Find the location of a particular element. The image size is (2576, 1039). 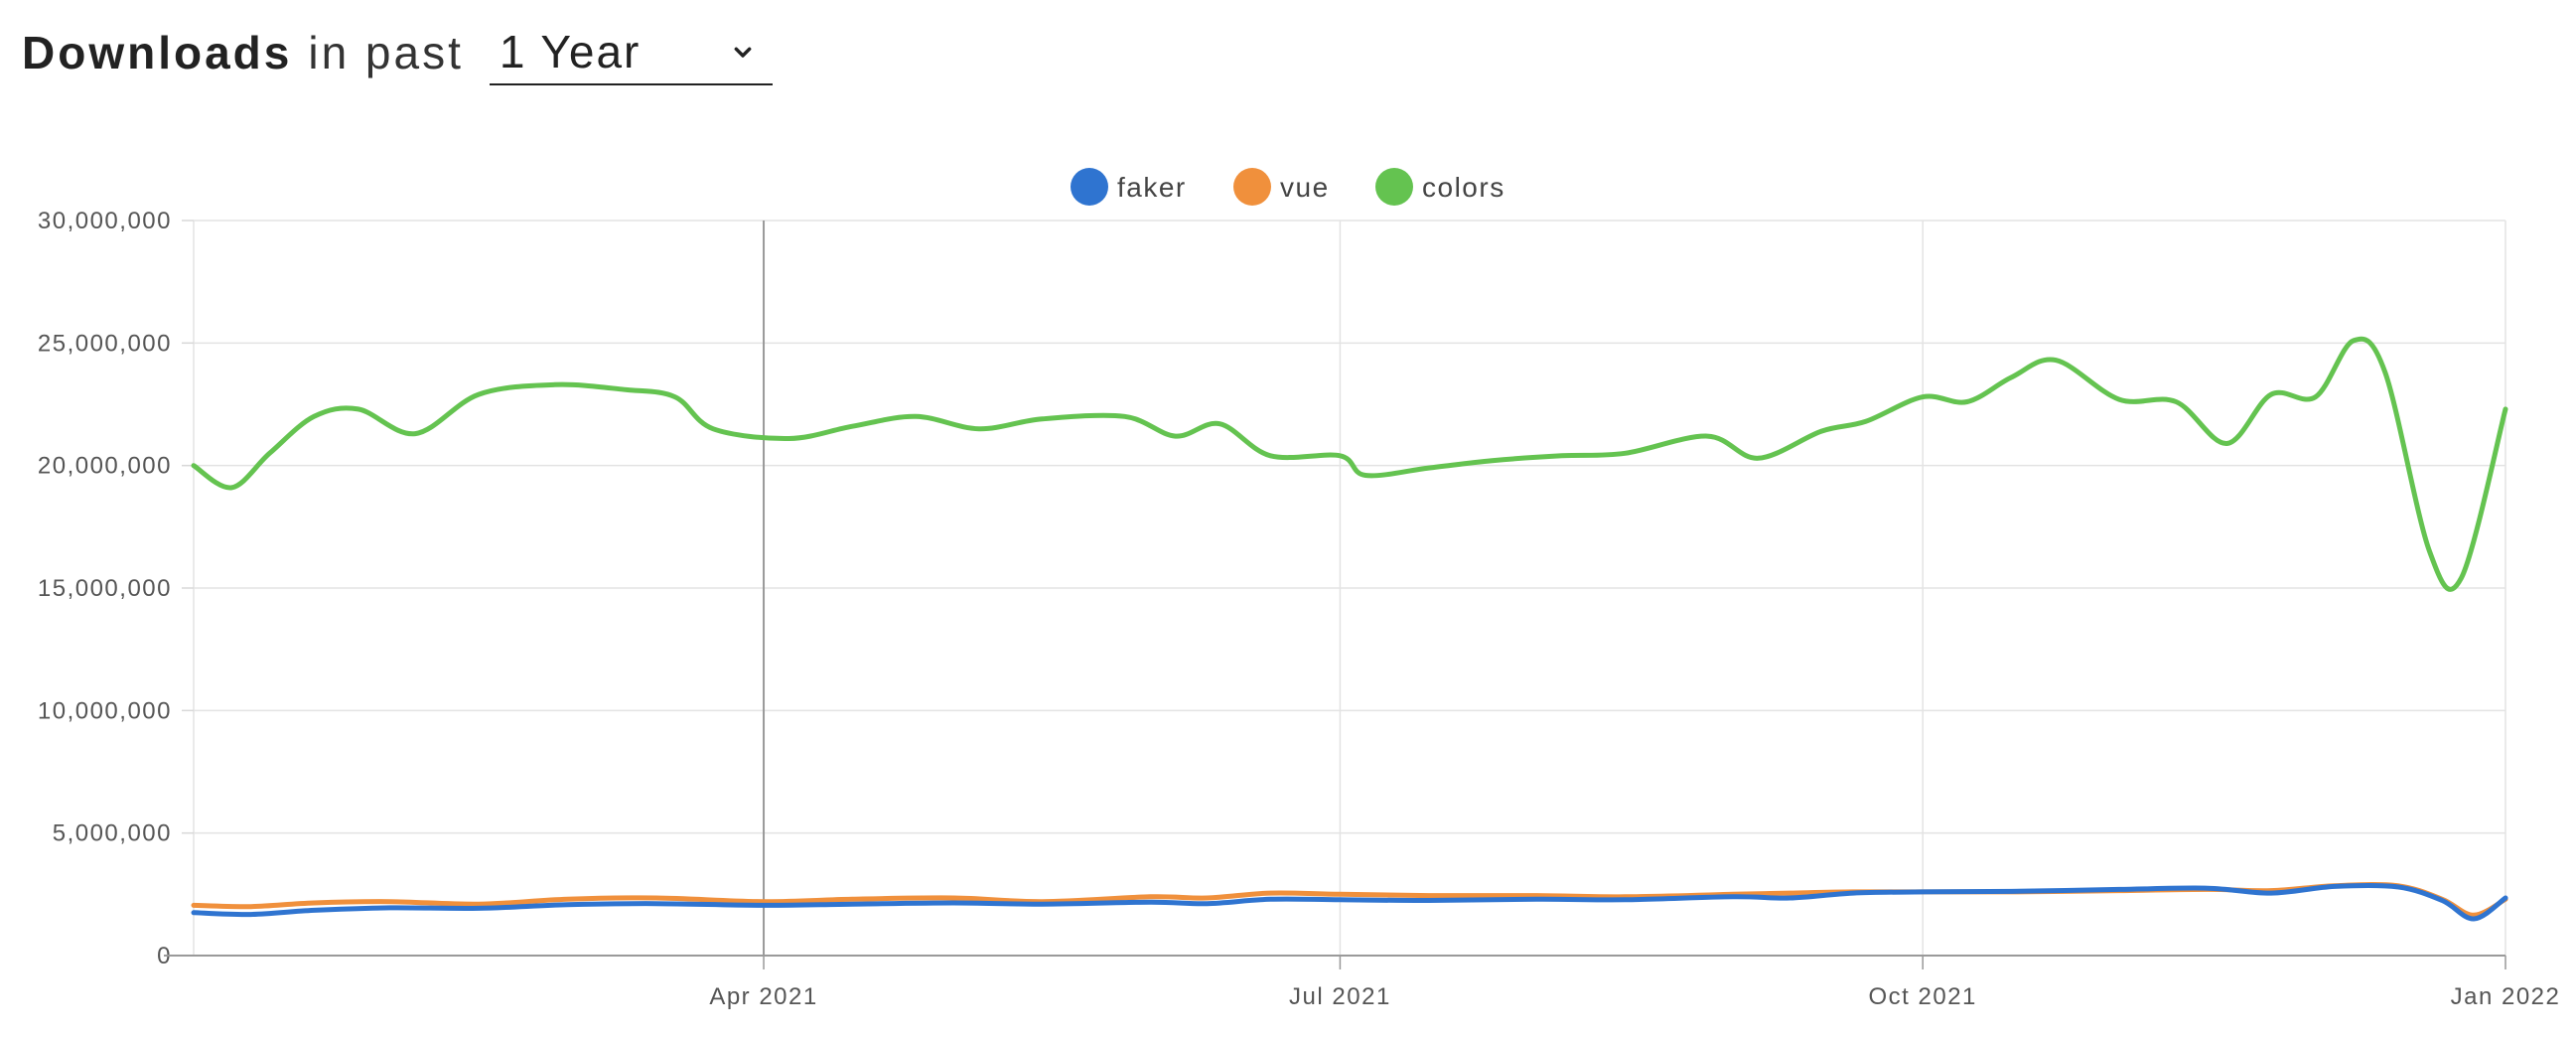

legend-item-vue: vue is located at coordinates (1281, 187).